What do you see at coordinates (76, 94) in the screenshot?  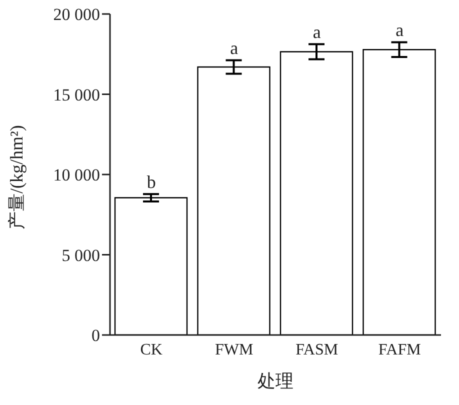 I see `y-tick-label: 15 000` at bounding box center [76, 94].